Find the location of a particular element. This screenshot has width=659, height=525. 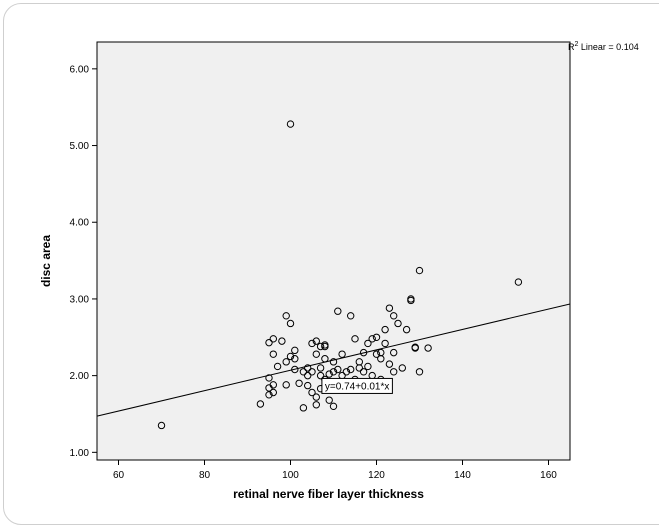

r2-label: R2 Linear = 0.104 is located at coordinates (603, 46).